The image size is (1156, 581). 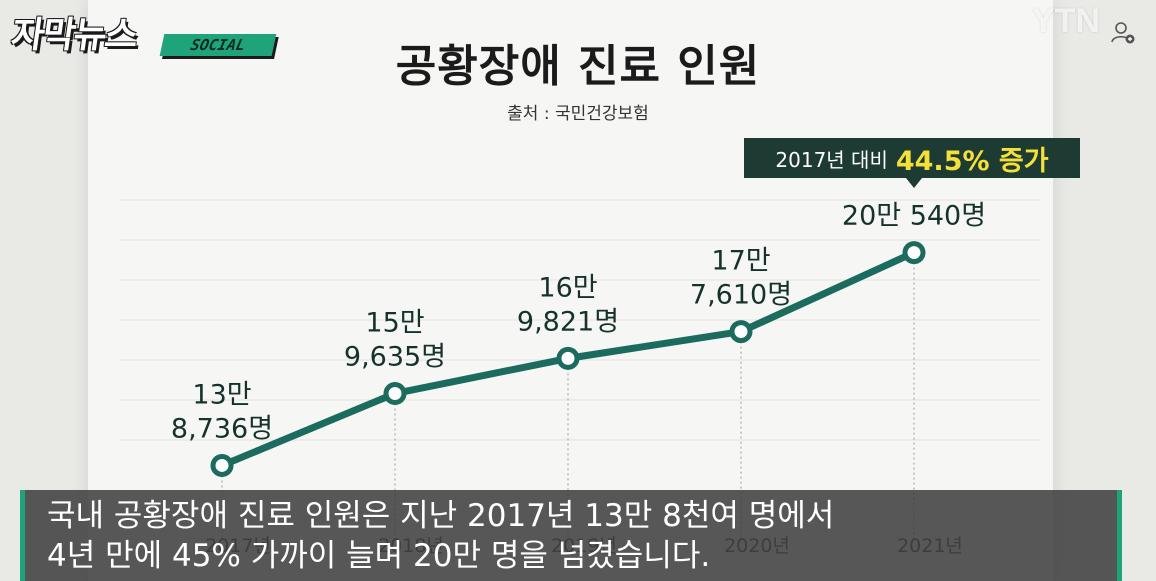 What do you see at coordinates (221, 394) in the screenshot?
I see `data-label: 13만` at bounding box center [221, 394].